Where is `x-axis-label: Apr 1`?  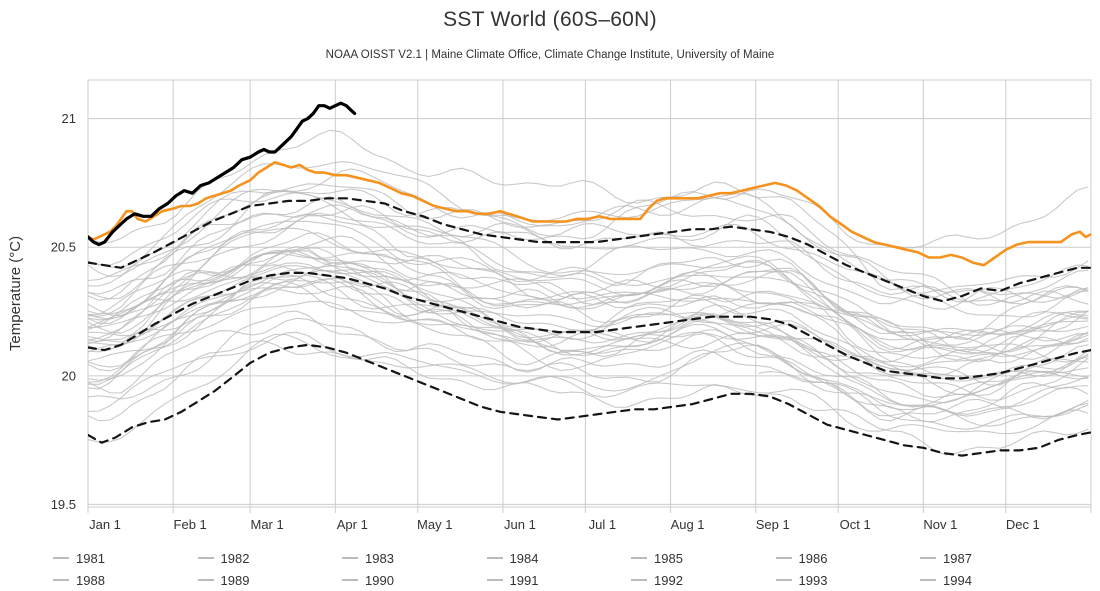
x-axis-label: Apr 1 is located at coordinates (352, 524).